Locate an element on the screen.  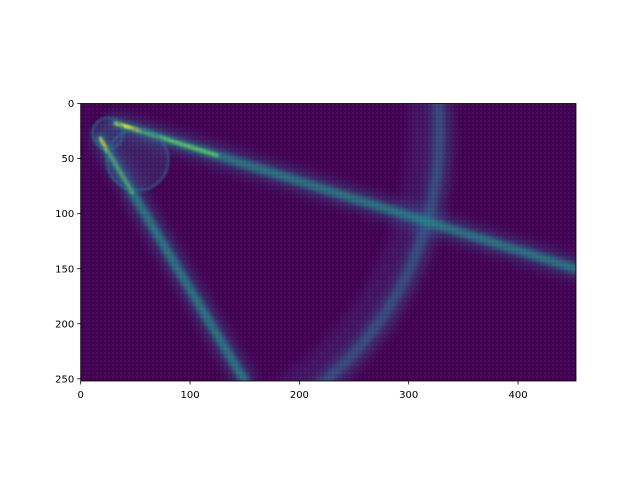
y-tick-label: 50 is located at coordinates (67, 159).